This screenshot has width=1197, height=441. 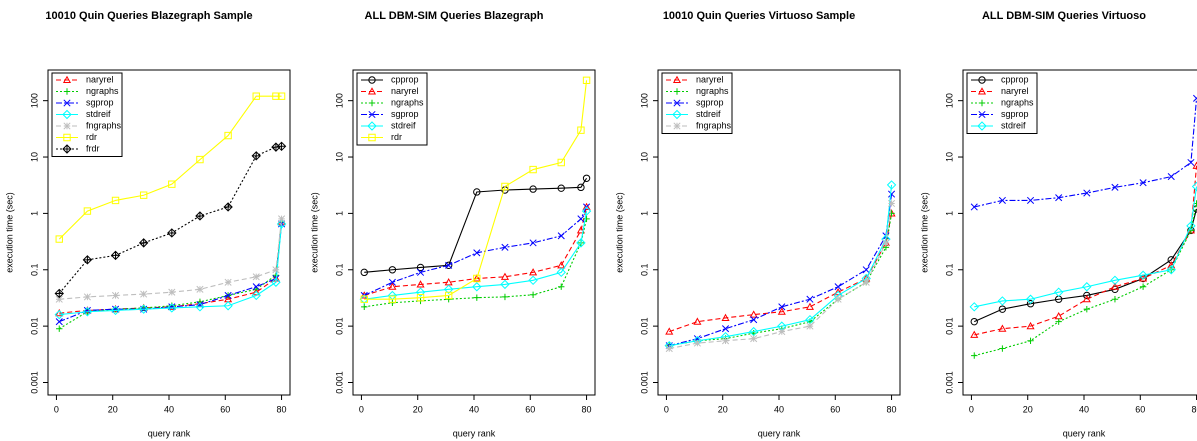 I want to click on legend-entry: sgprop, so click(x=85, y=102).